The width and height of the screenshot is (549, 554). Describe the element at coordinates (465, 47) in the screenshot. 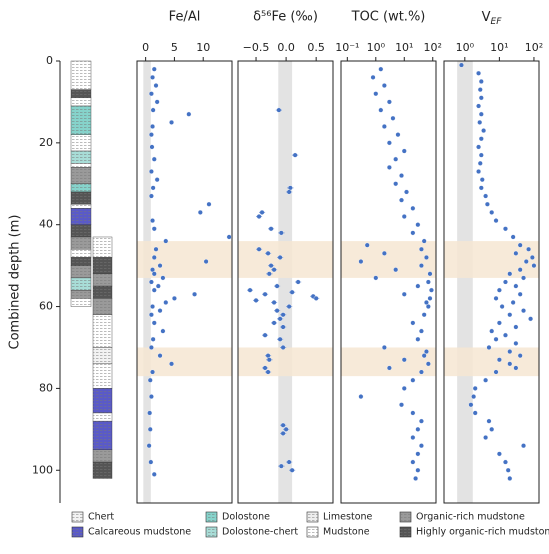

I see `x-tick-label: 10⁰` at that location.